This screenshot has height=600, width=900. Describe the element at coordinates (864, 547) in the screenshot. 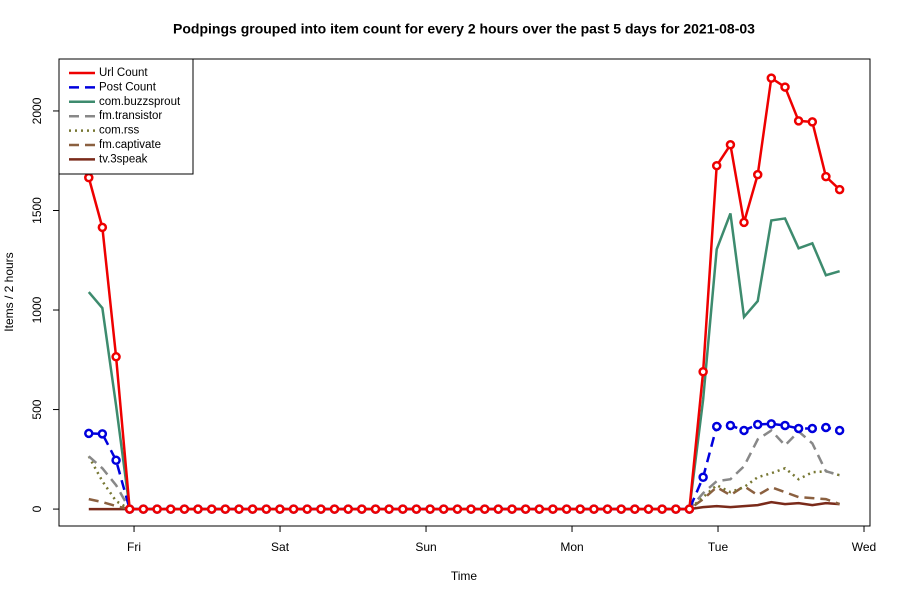

I see `x-tick-label: Wed` at that location.